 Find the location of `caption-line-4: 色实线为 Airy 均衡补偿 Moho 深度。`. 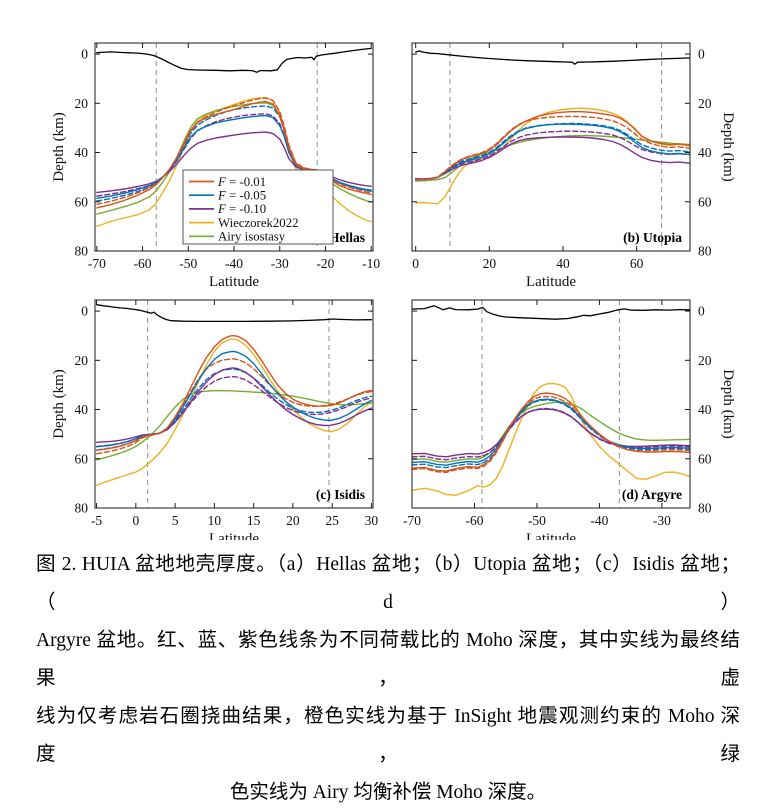

caption-line-4: 色实线为 Airy 均衡补偿 Moho 深度。 is located at coordinates (388, 792).